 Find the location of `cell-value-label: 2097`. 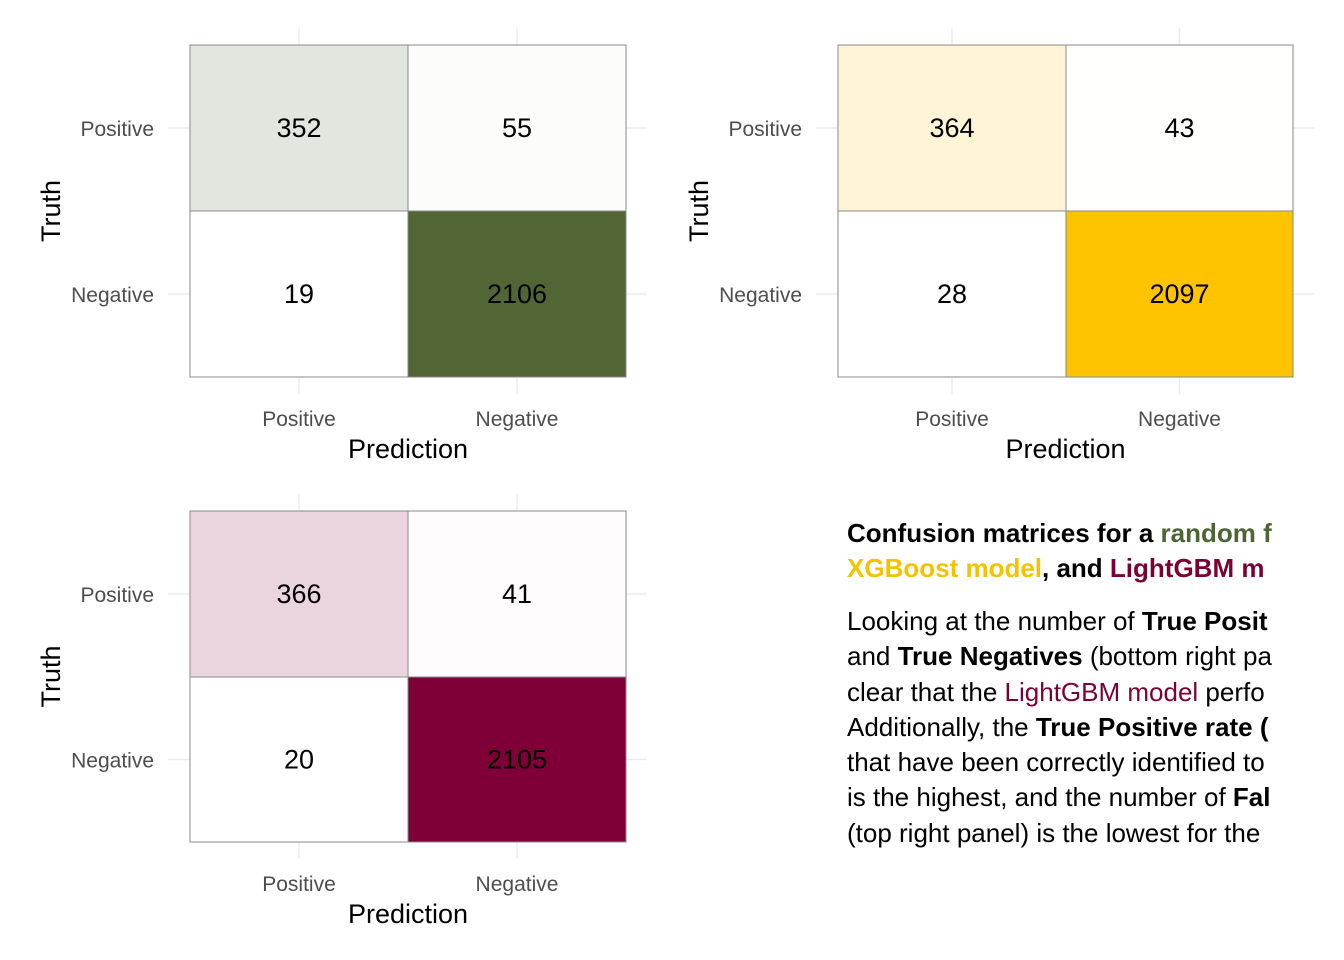

cell-value-label: 2097 is located at coordinates (1179, 294).